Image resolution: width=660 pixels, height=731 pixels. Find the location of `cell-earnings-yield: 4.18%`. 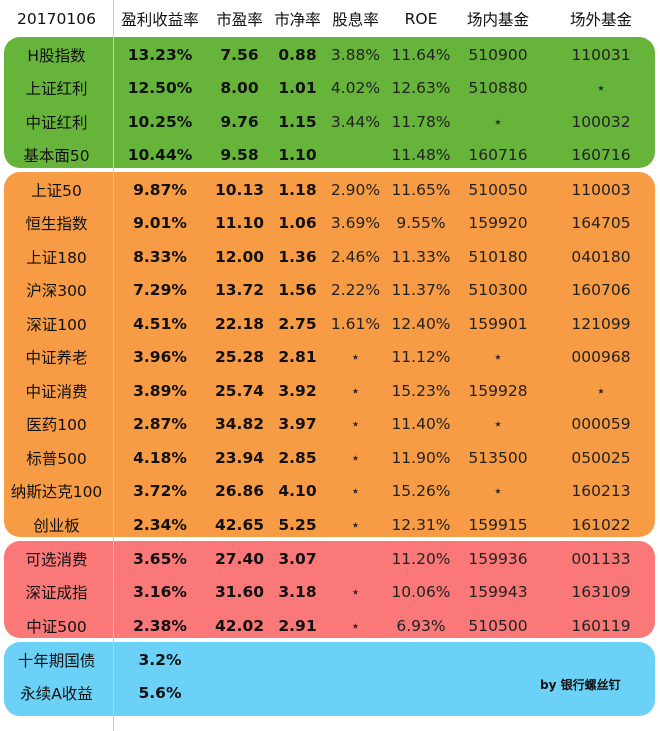

cell-earnings-yield: 4.18% is located at coordinates (160, 457).